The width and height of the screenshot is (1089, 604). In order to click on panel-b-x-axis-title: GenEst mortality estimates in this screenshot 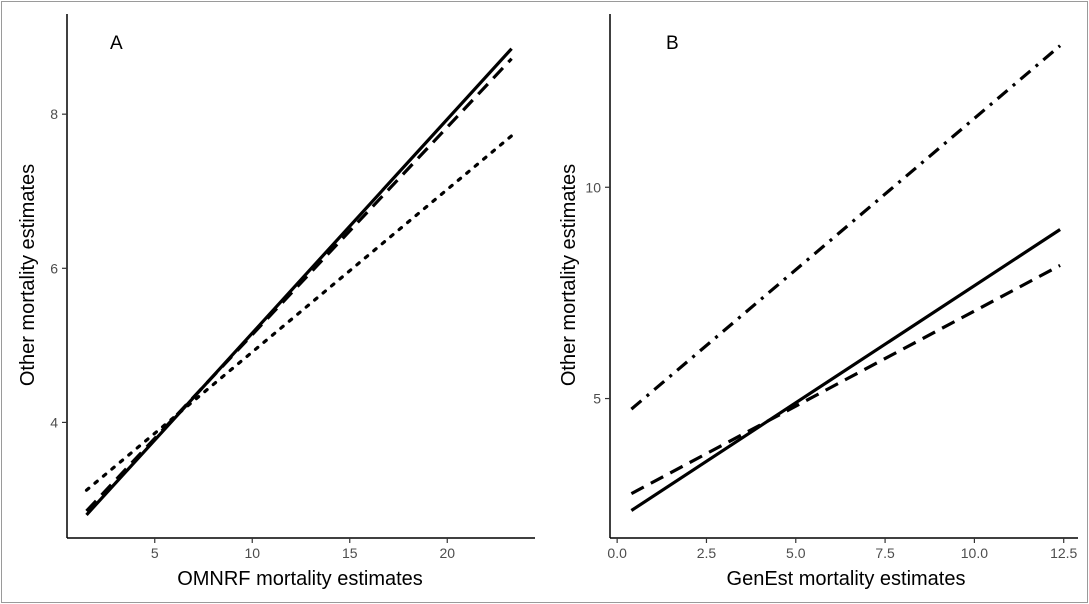, I will do `click(846, 579)`.